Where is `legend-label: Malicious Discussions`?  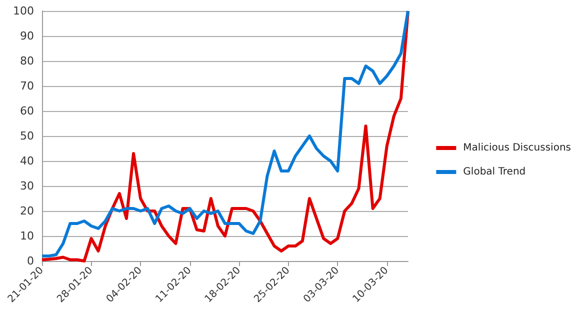 legend-label: Malicious Discussions is located at coordinates (517, 148).